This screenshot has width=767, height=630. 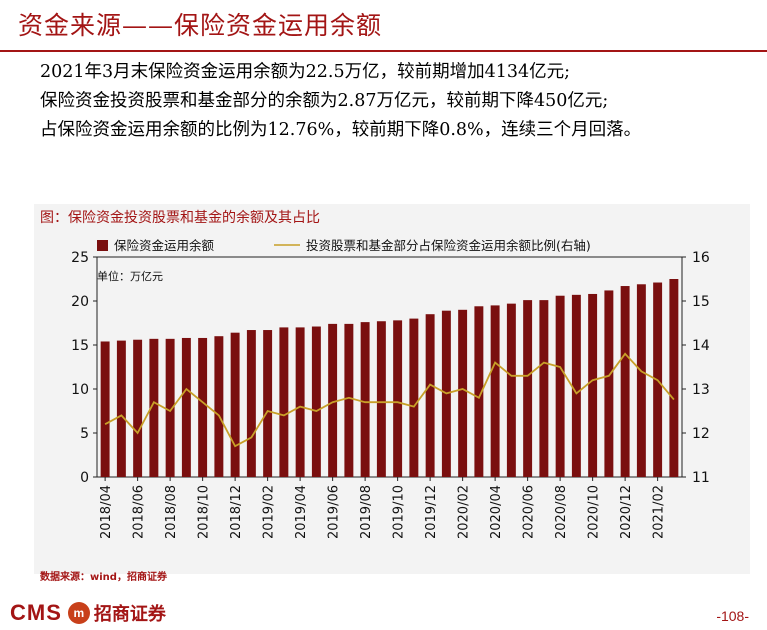 I want to click on left-axis-label: 5, so click(x=84, y=434).